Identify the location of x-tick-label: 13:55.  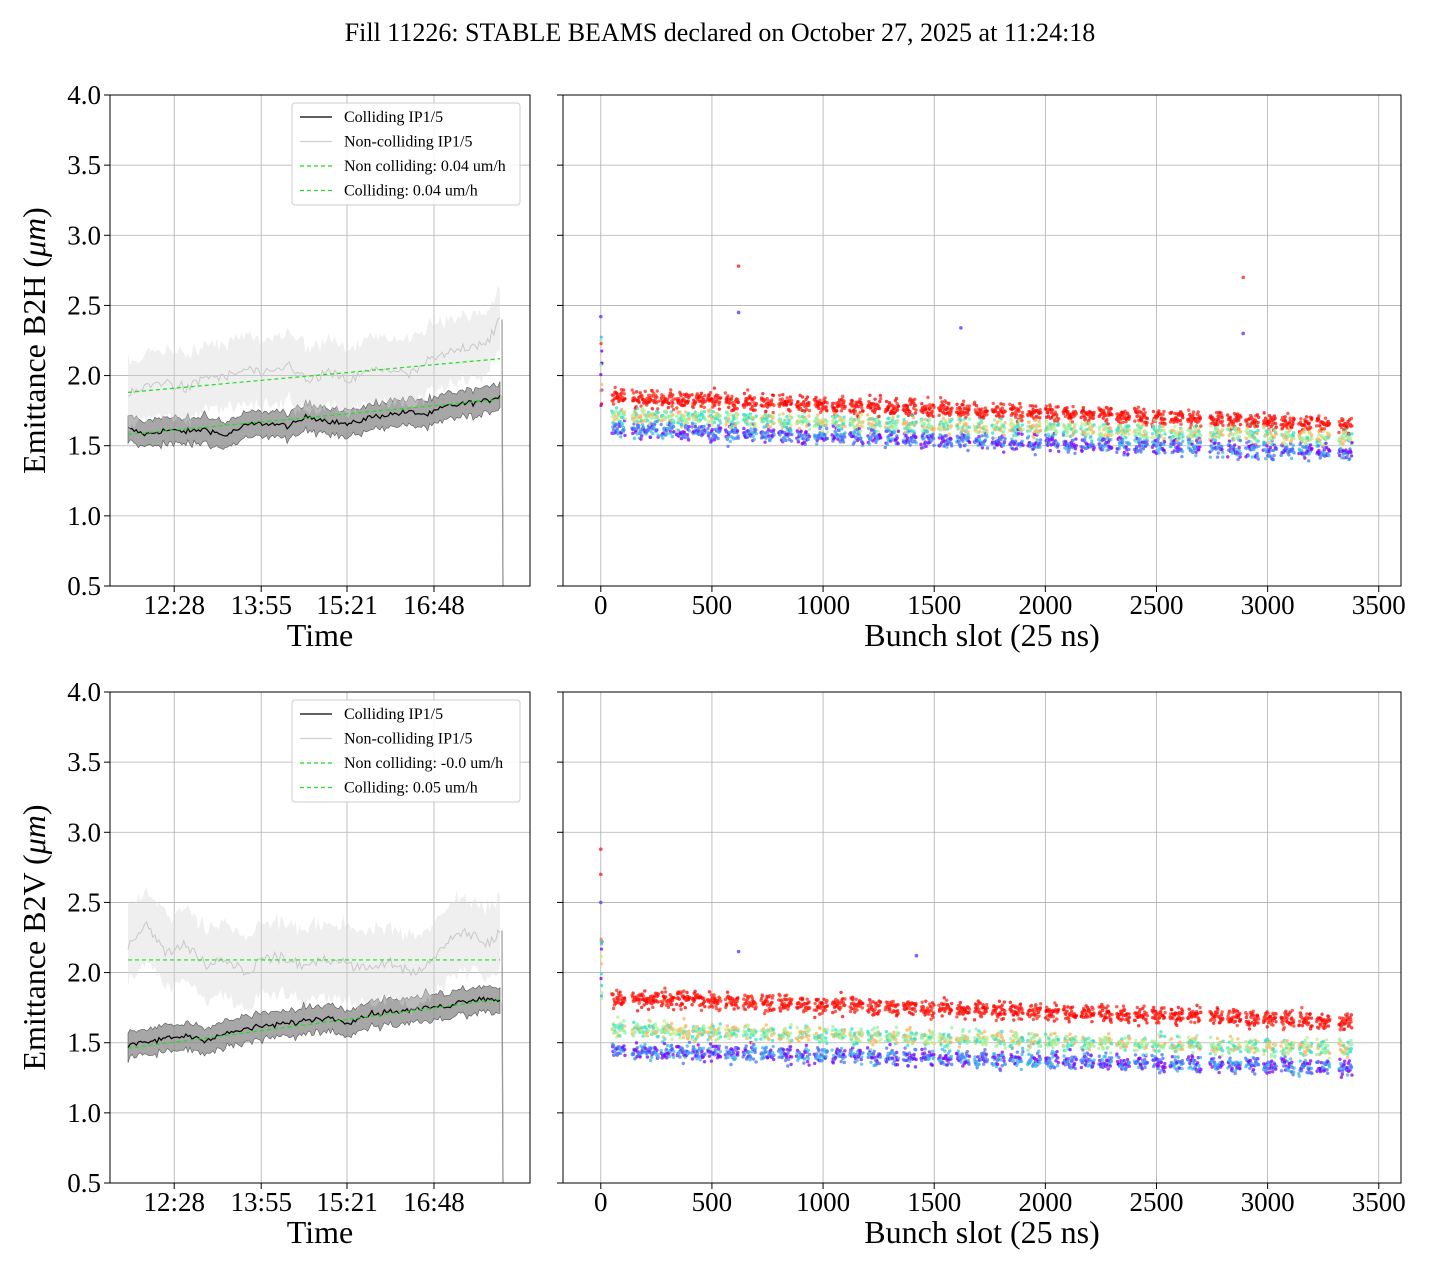
(261, 1202).